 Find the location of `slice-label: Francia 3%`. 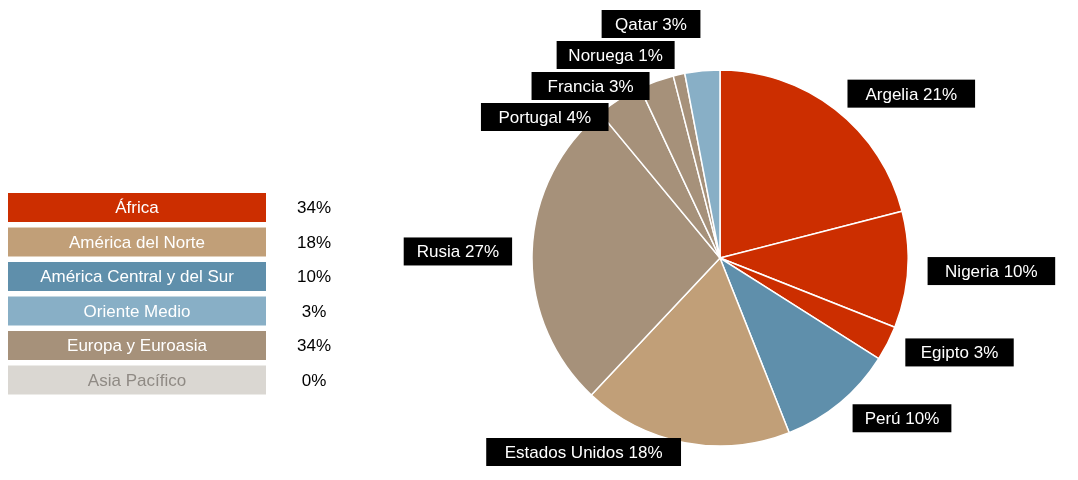

slice-label: Francia 3% is located at coordinates (590, 86).